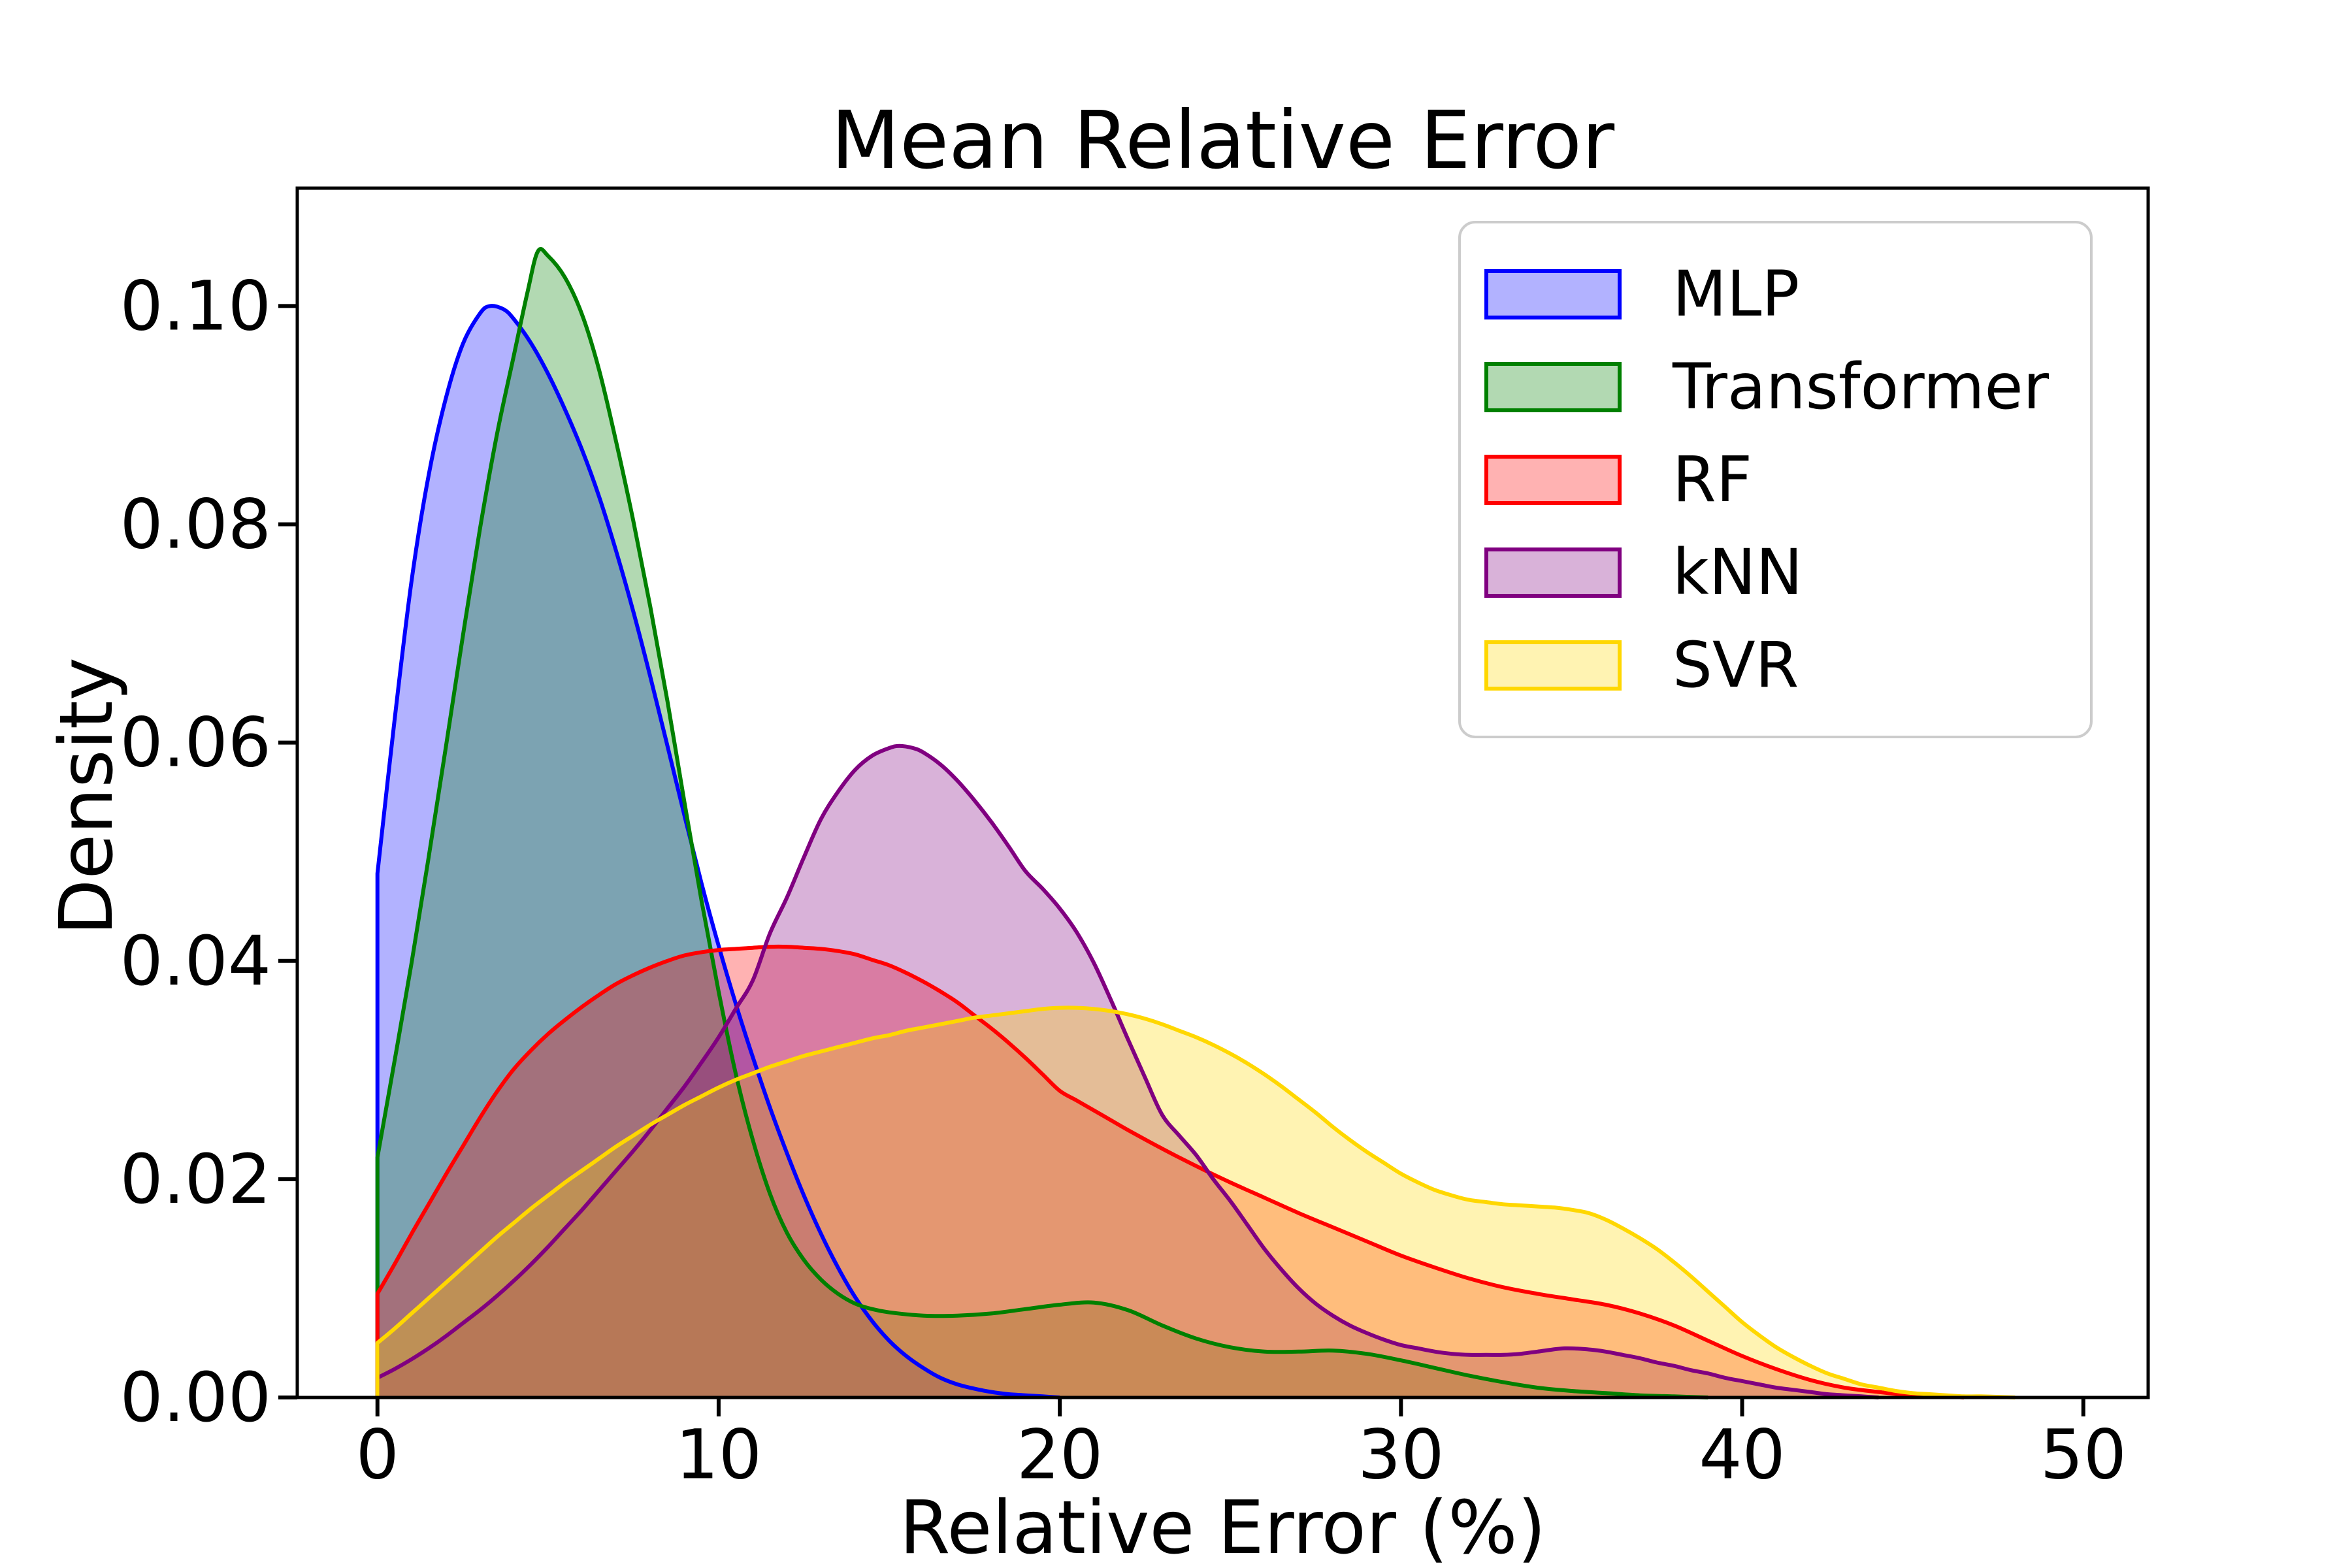  Describe the element at coordinates (1712, 479) in the screenshot. I see `legend-label-rf: RF` at that location.